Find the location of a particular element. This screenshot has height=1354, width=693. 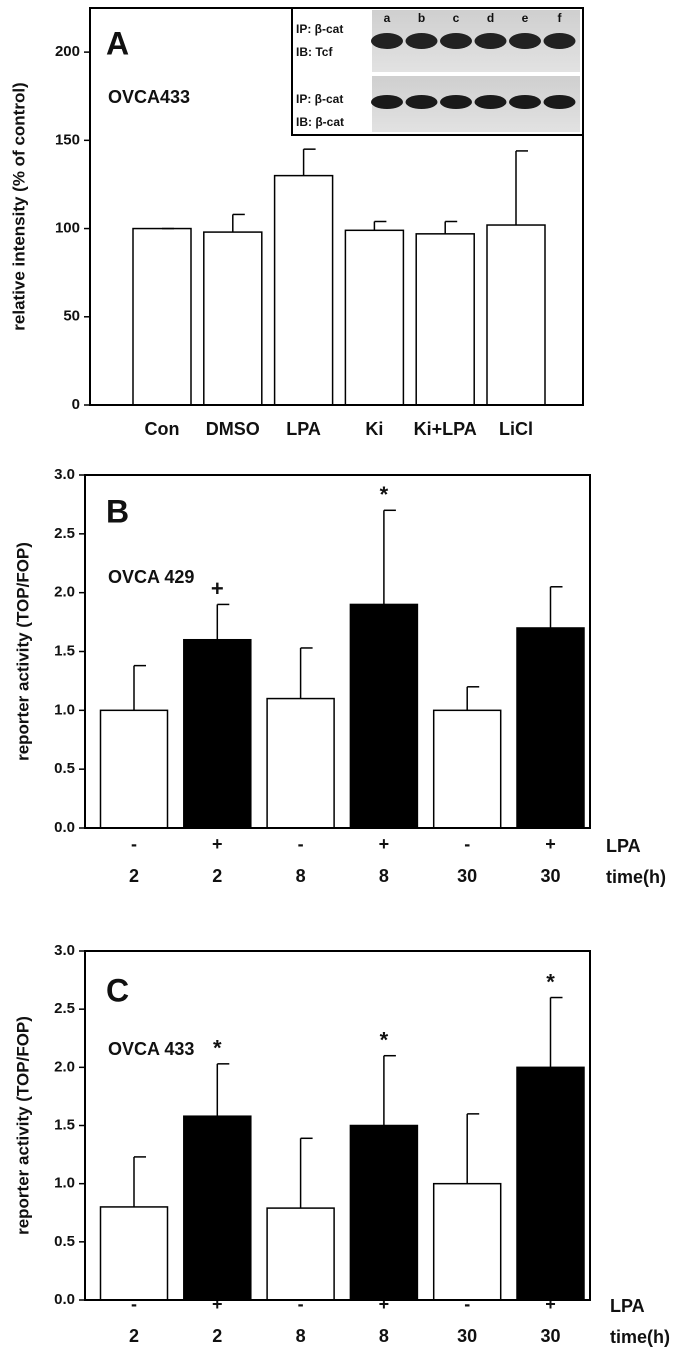

y-tick-label: 2.0 is located at coordinates (64, 1066).